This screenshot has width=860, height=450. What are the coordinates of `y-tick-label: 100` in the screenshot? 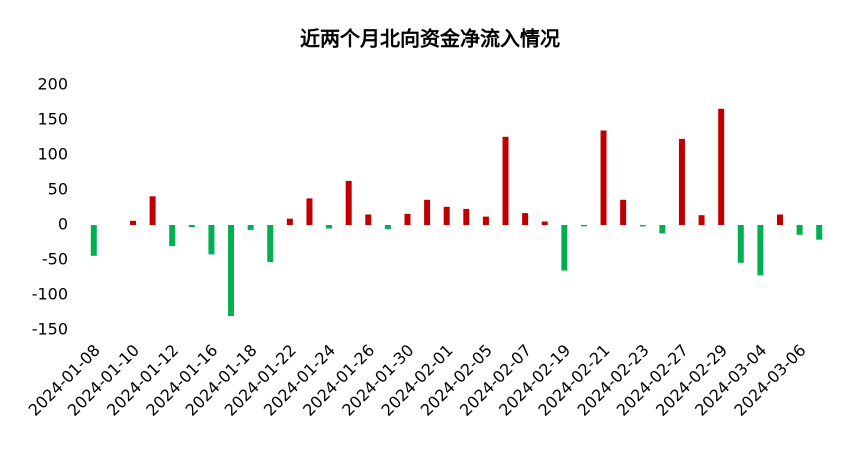 It's located at (52, 154).